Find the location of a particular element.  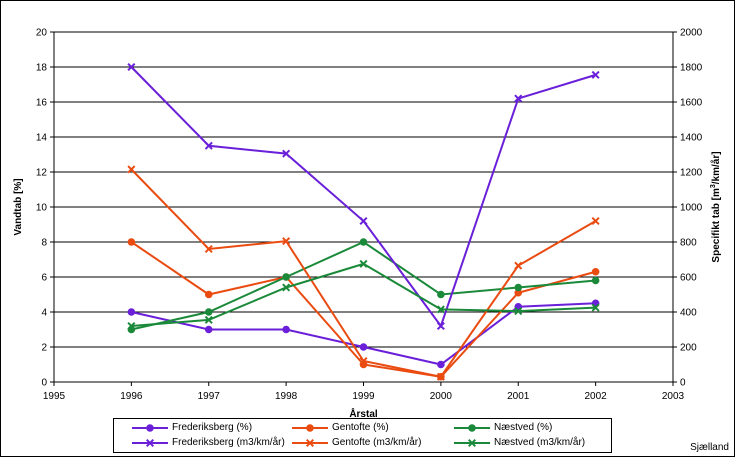

left-tick-label: 6 is located at coordinates (44, 278).